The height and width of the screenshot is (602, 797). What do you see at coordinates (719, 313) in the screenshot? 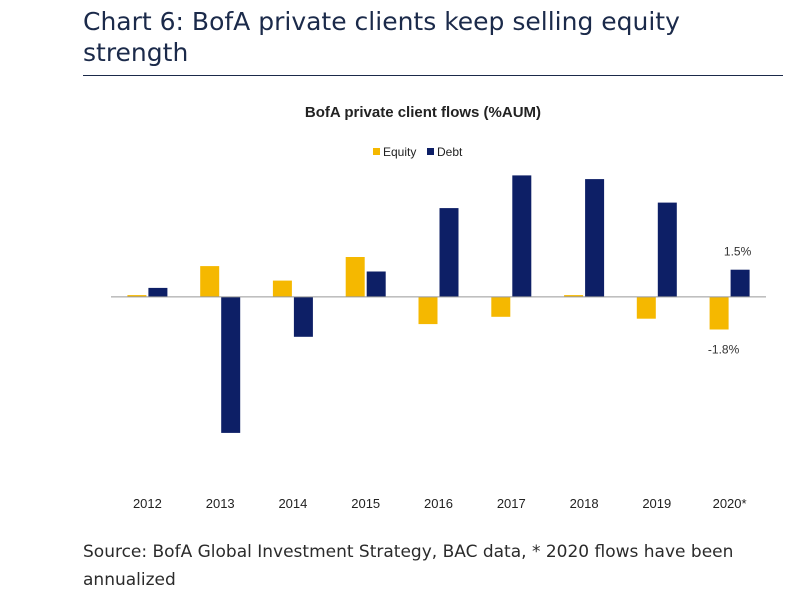
I see `bar-equity-2020` at bounding box center [719, 313].